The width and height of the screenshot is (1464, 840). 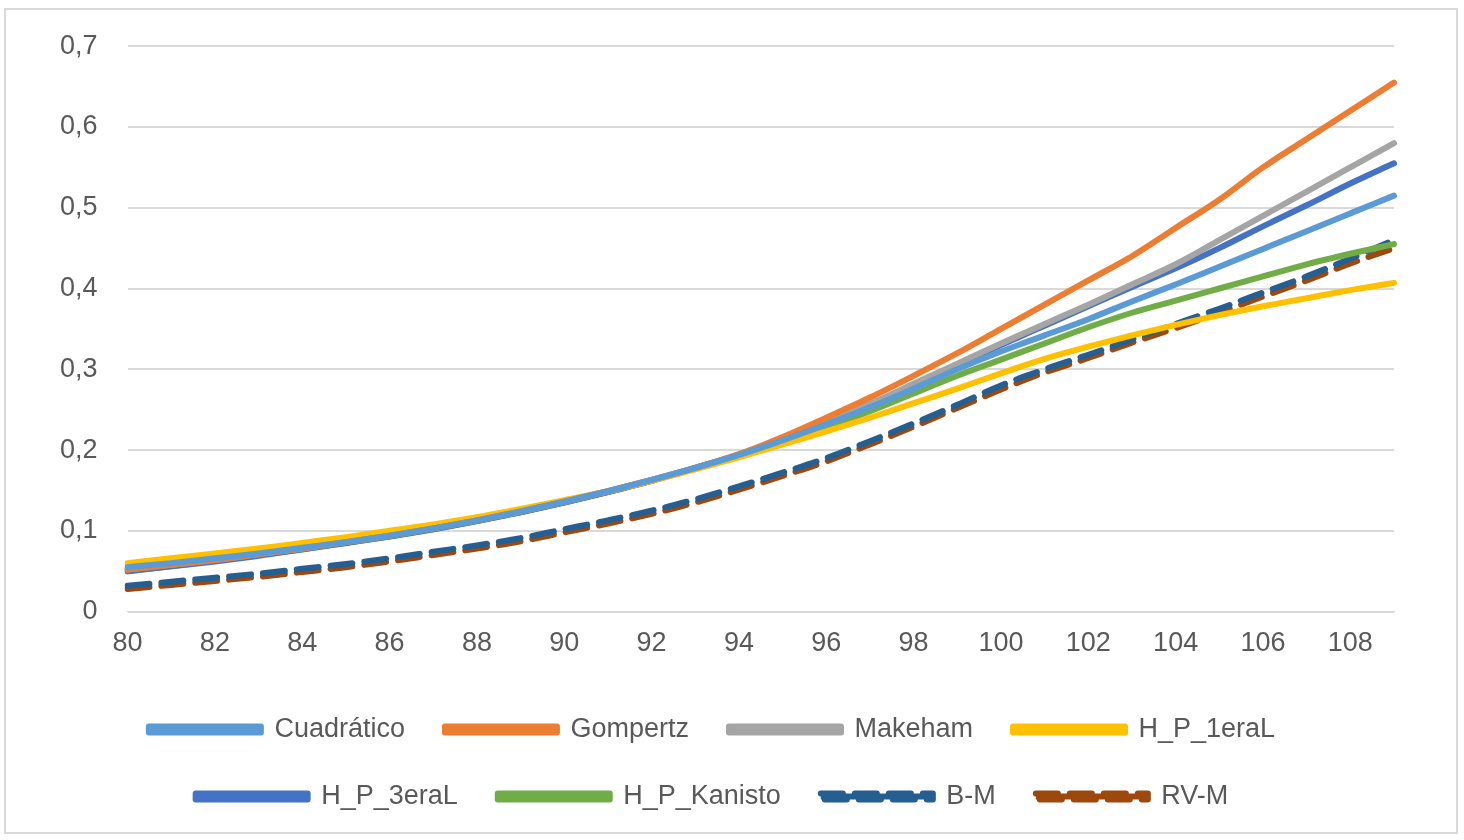 What do you see at coordinates (78, 286) in the screenshot?
I see `y-tick-label: 0,4` at bounding box center [78, 286].